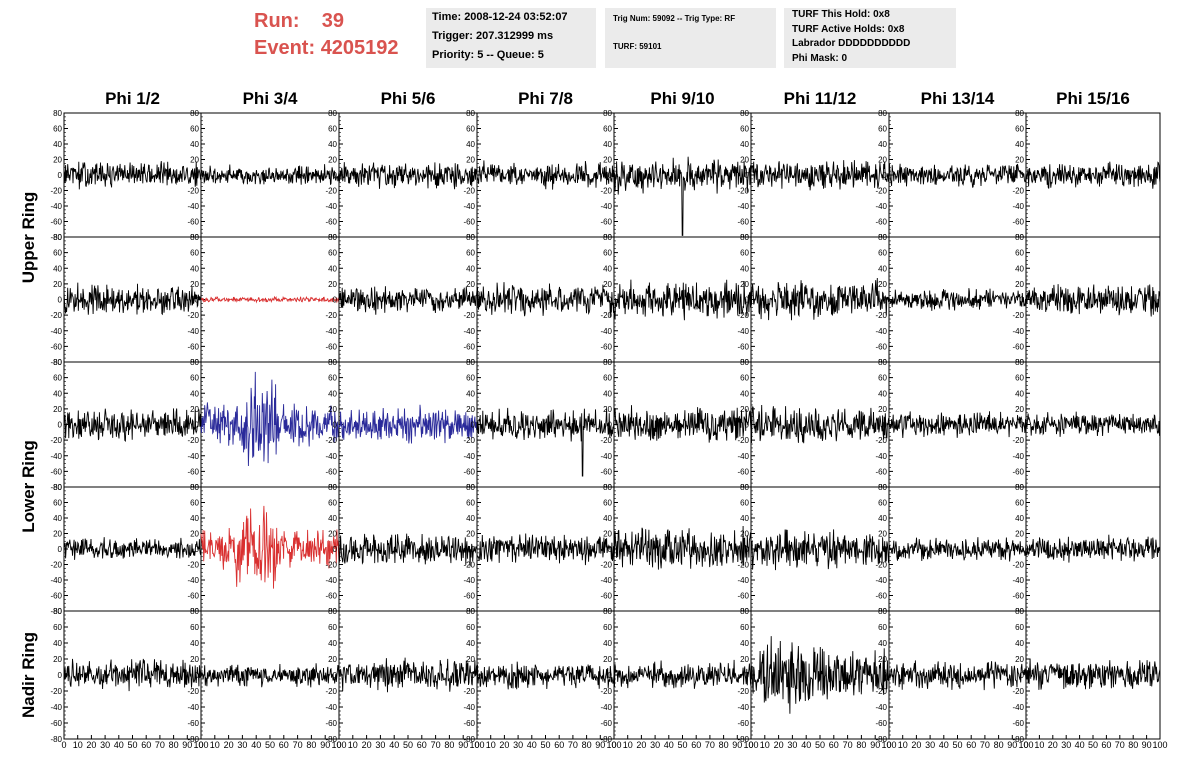  I want to click on x-tick-label: 0, so click(338, 745).